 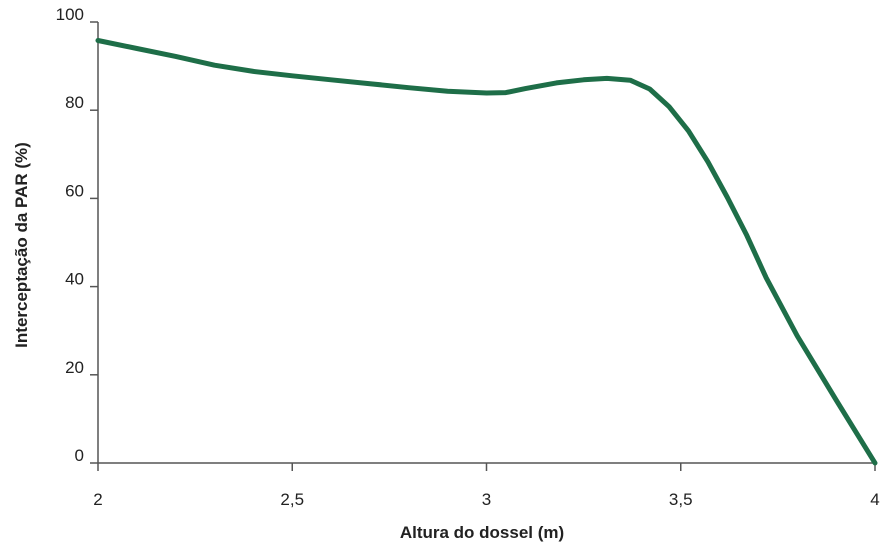 What do you see at coordinates (74, 102) in the screenshot?
I see `y-tick-label: 80` at bounding box center [74, 102].